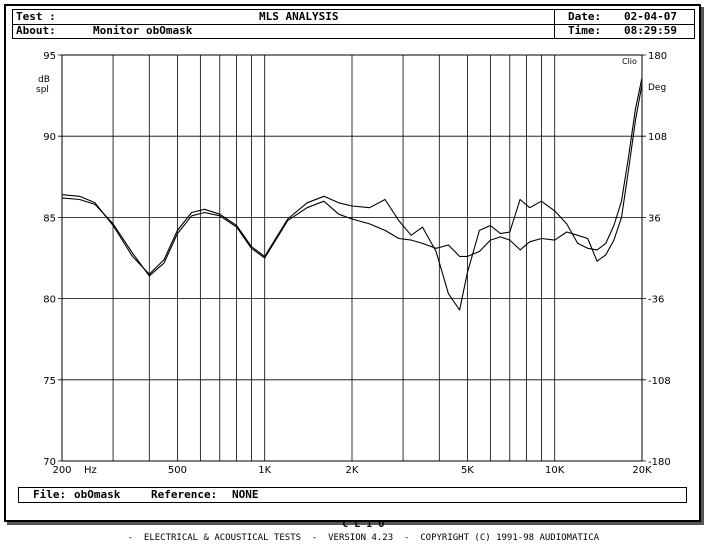 This screenshot has width=705, height=558. Describe the element at coordinates (657, 88) in the screenshot. I see `y2-axis-unit-label: Deg` at that location.